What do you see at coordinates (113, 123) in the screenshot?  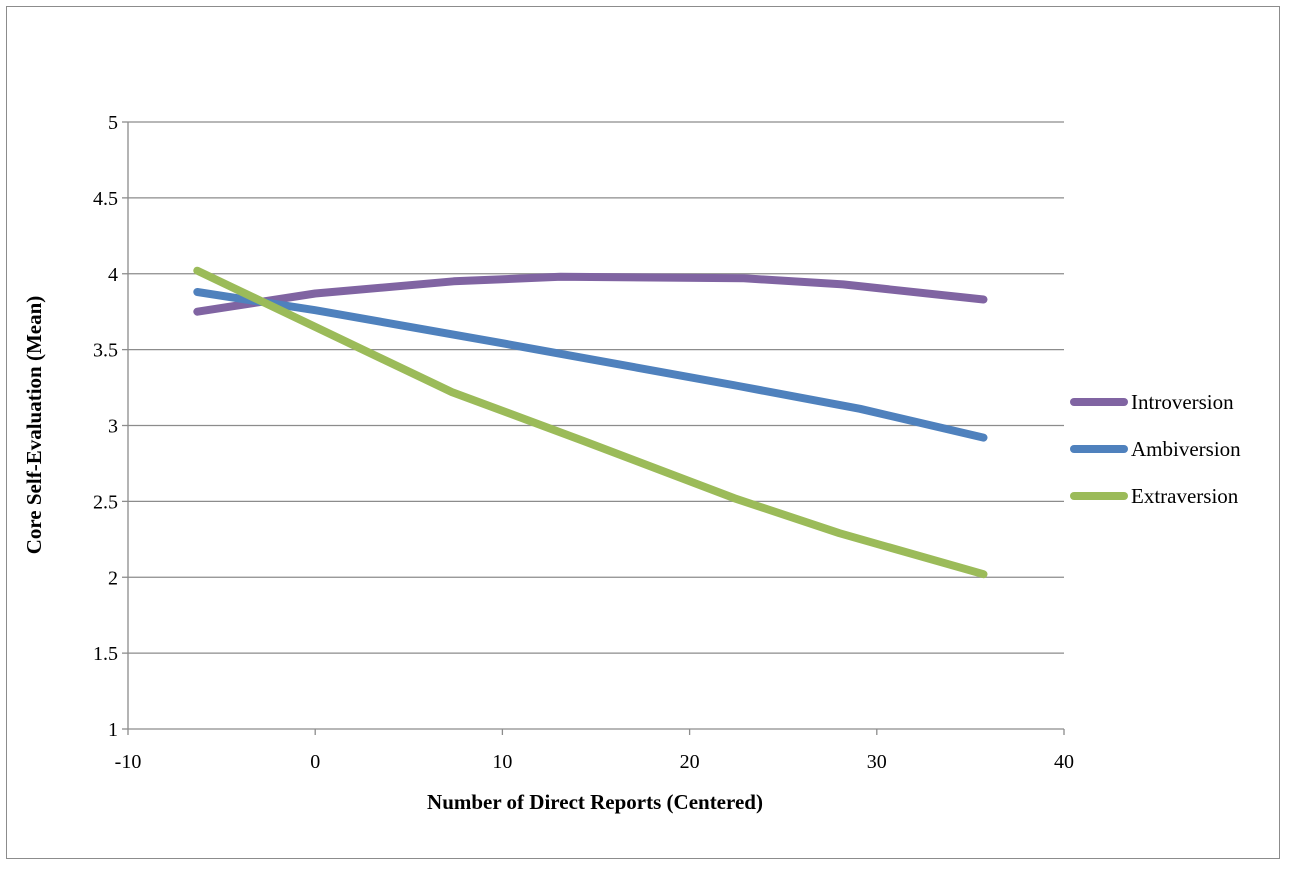 I see `y-tick-label: 5` at bounding box center [113, 123].